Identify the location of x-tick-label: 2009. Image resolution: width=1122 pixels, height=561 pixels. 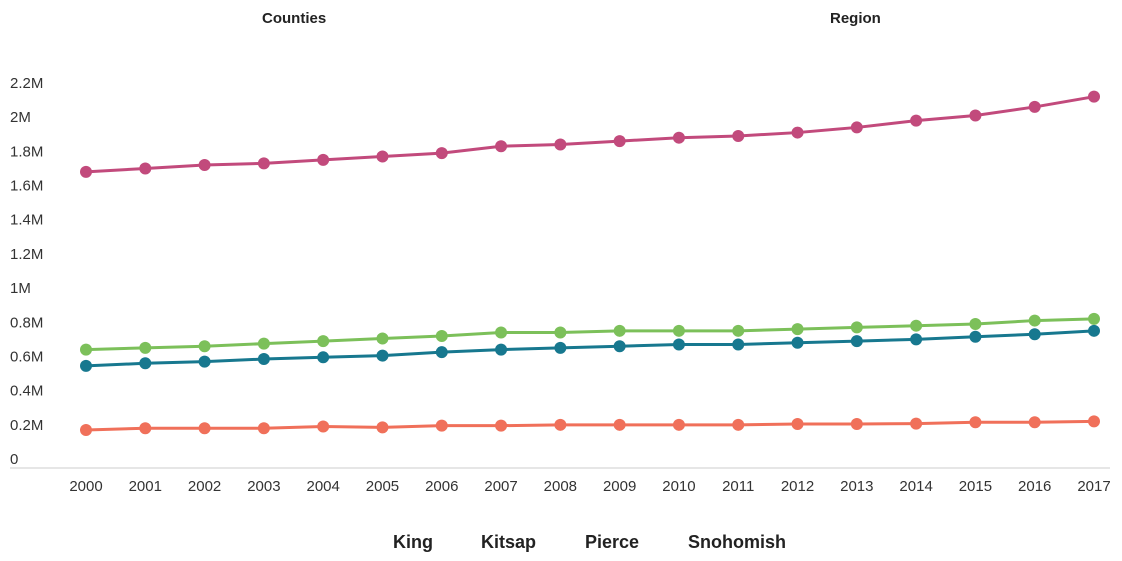
(619, 486).